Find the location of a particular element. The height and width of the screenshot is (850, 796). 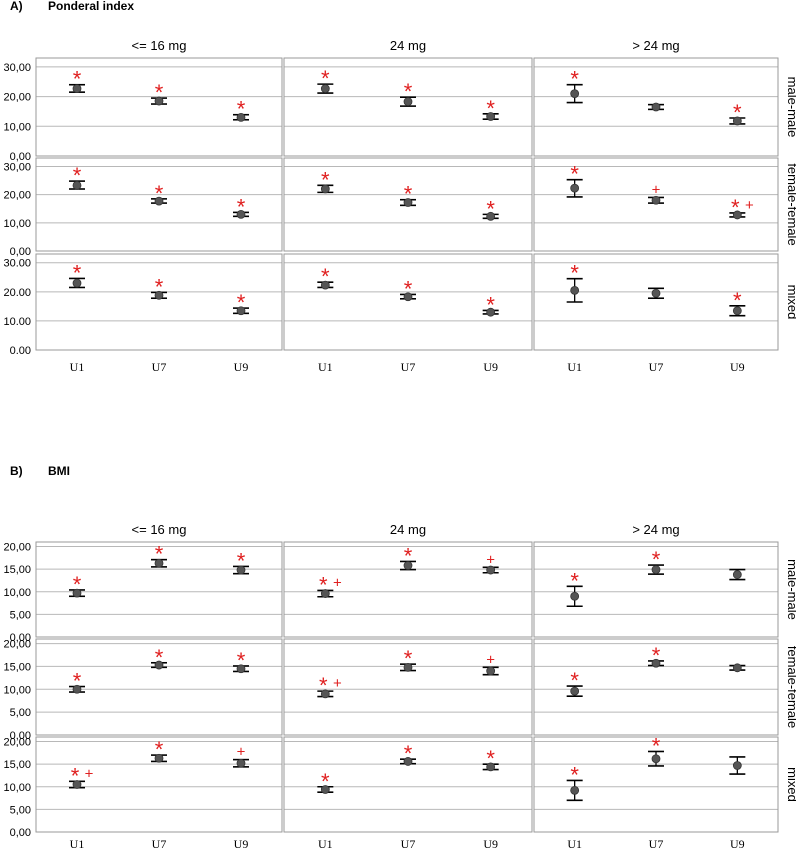

y-tick-label: 30,00 is located at coordinates (17, 167).